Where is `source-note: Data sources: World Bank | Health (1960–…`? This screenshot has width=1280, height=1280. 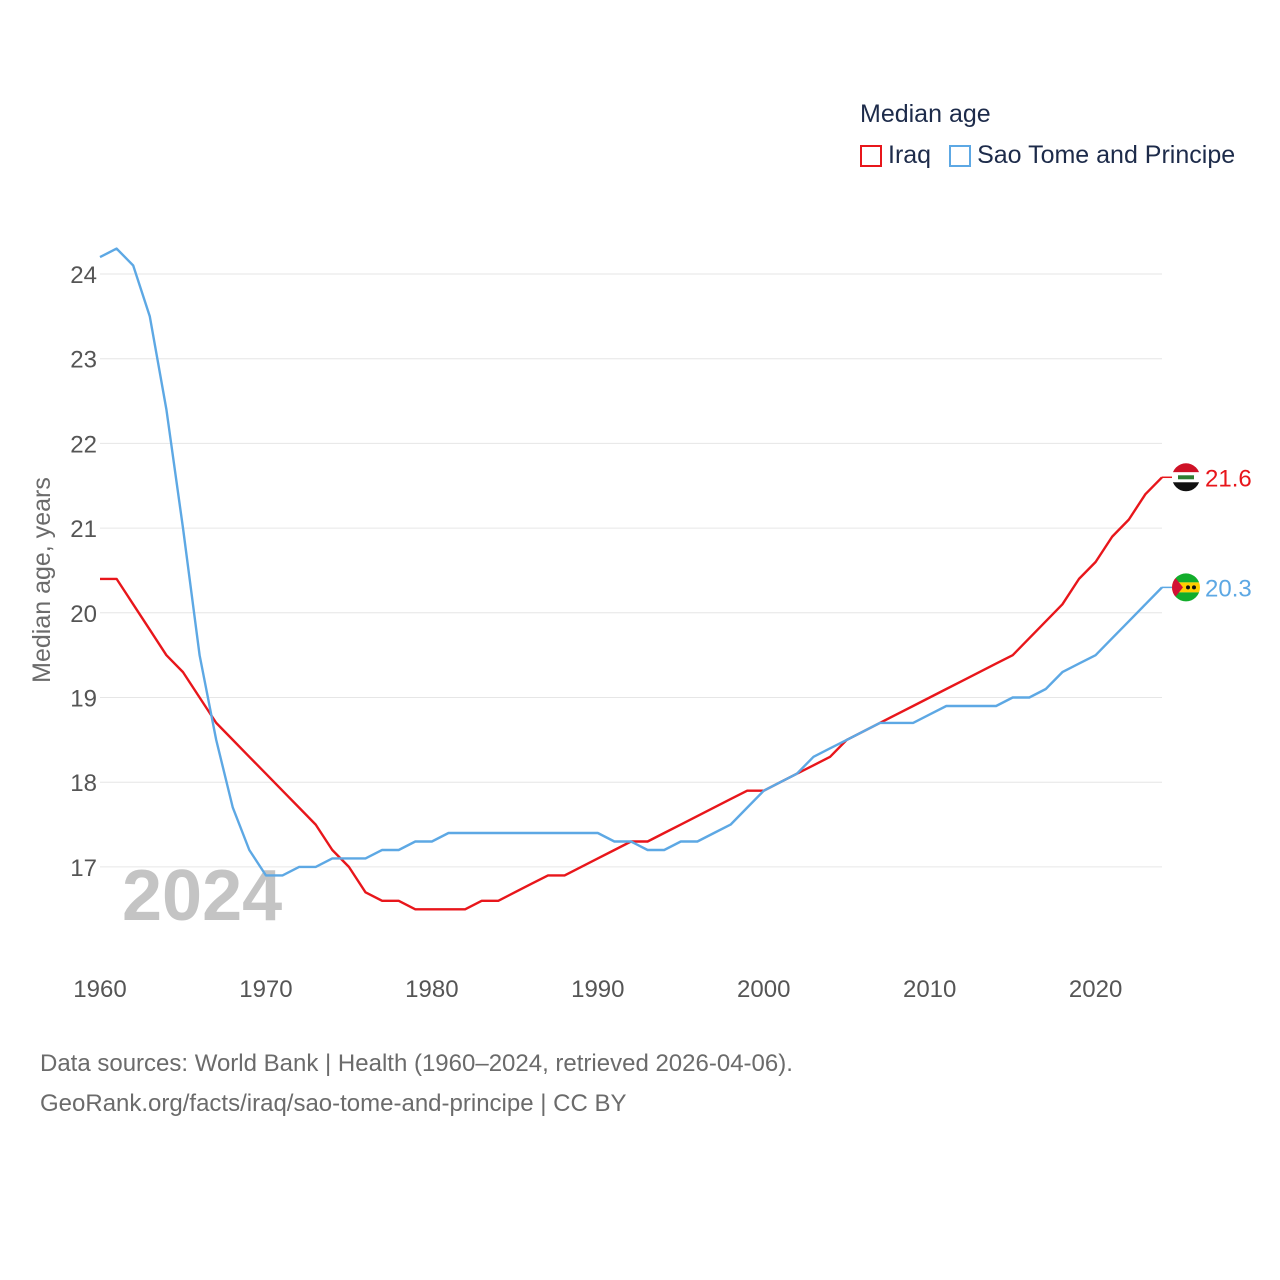 source-note: Data sources: World Bank | Health (1960–… is located at coordinates (416, 1084).